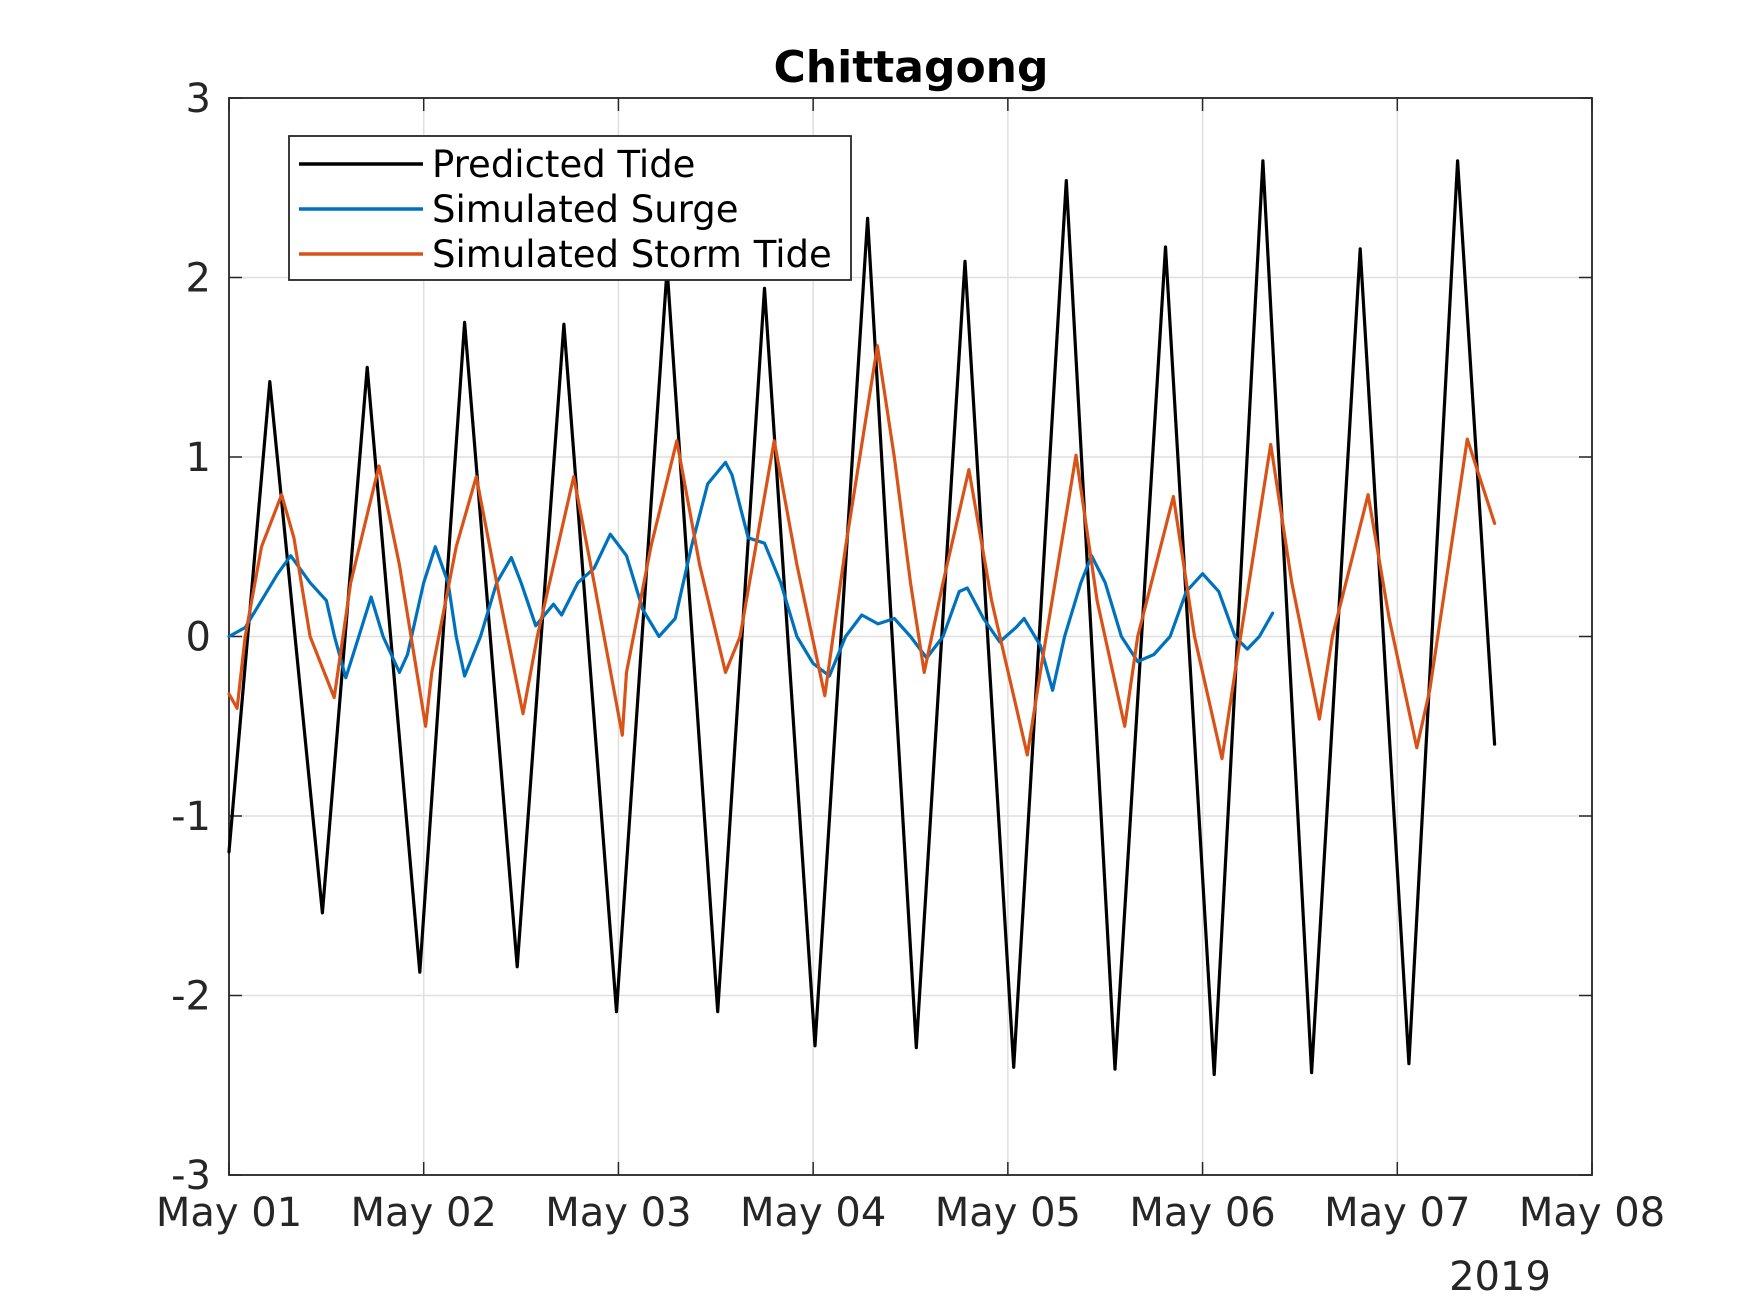 The height and width of the screenshot is (1311, 1750). What do you see at coordinates (585, 209) in the screenshot?
I see `legend-label: Simulated Surge` at bounding box center [585, 209].